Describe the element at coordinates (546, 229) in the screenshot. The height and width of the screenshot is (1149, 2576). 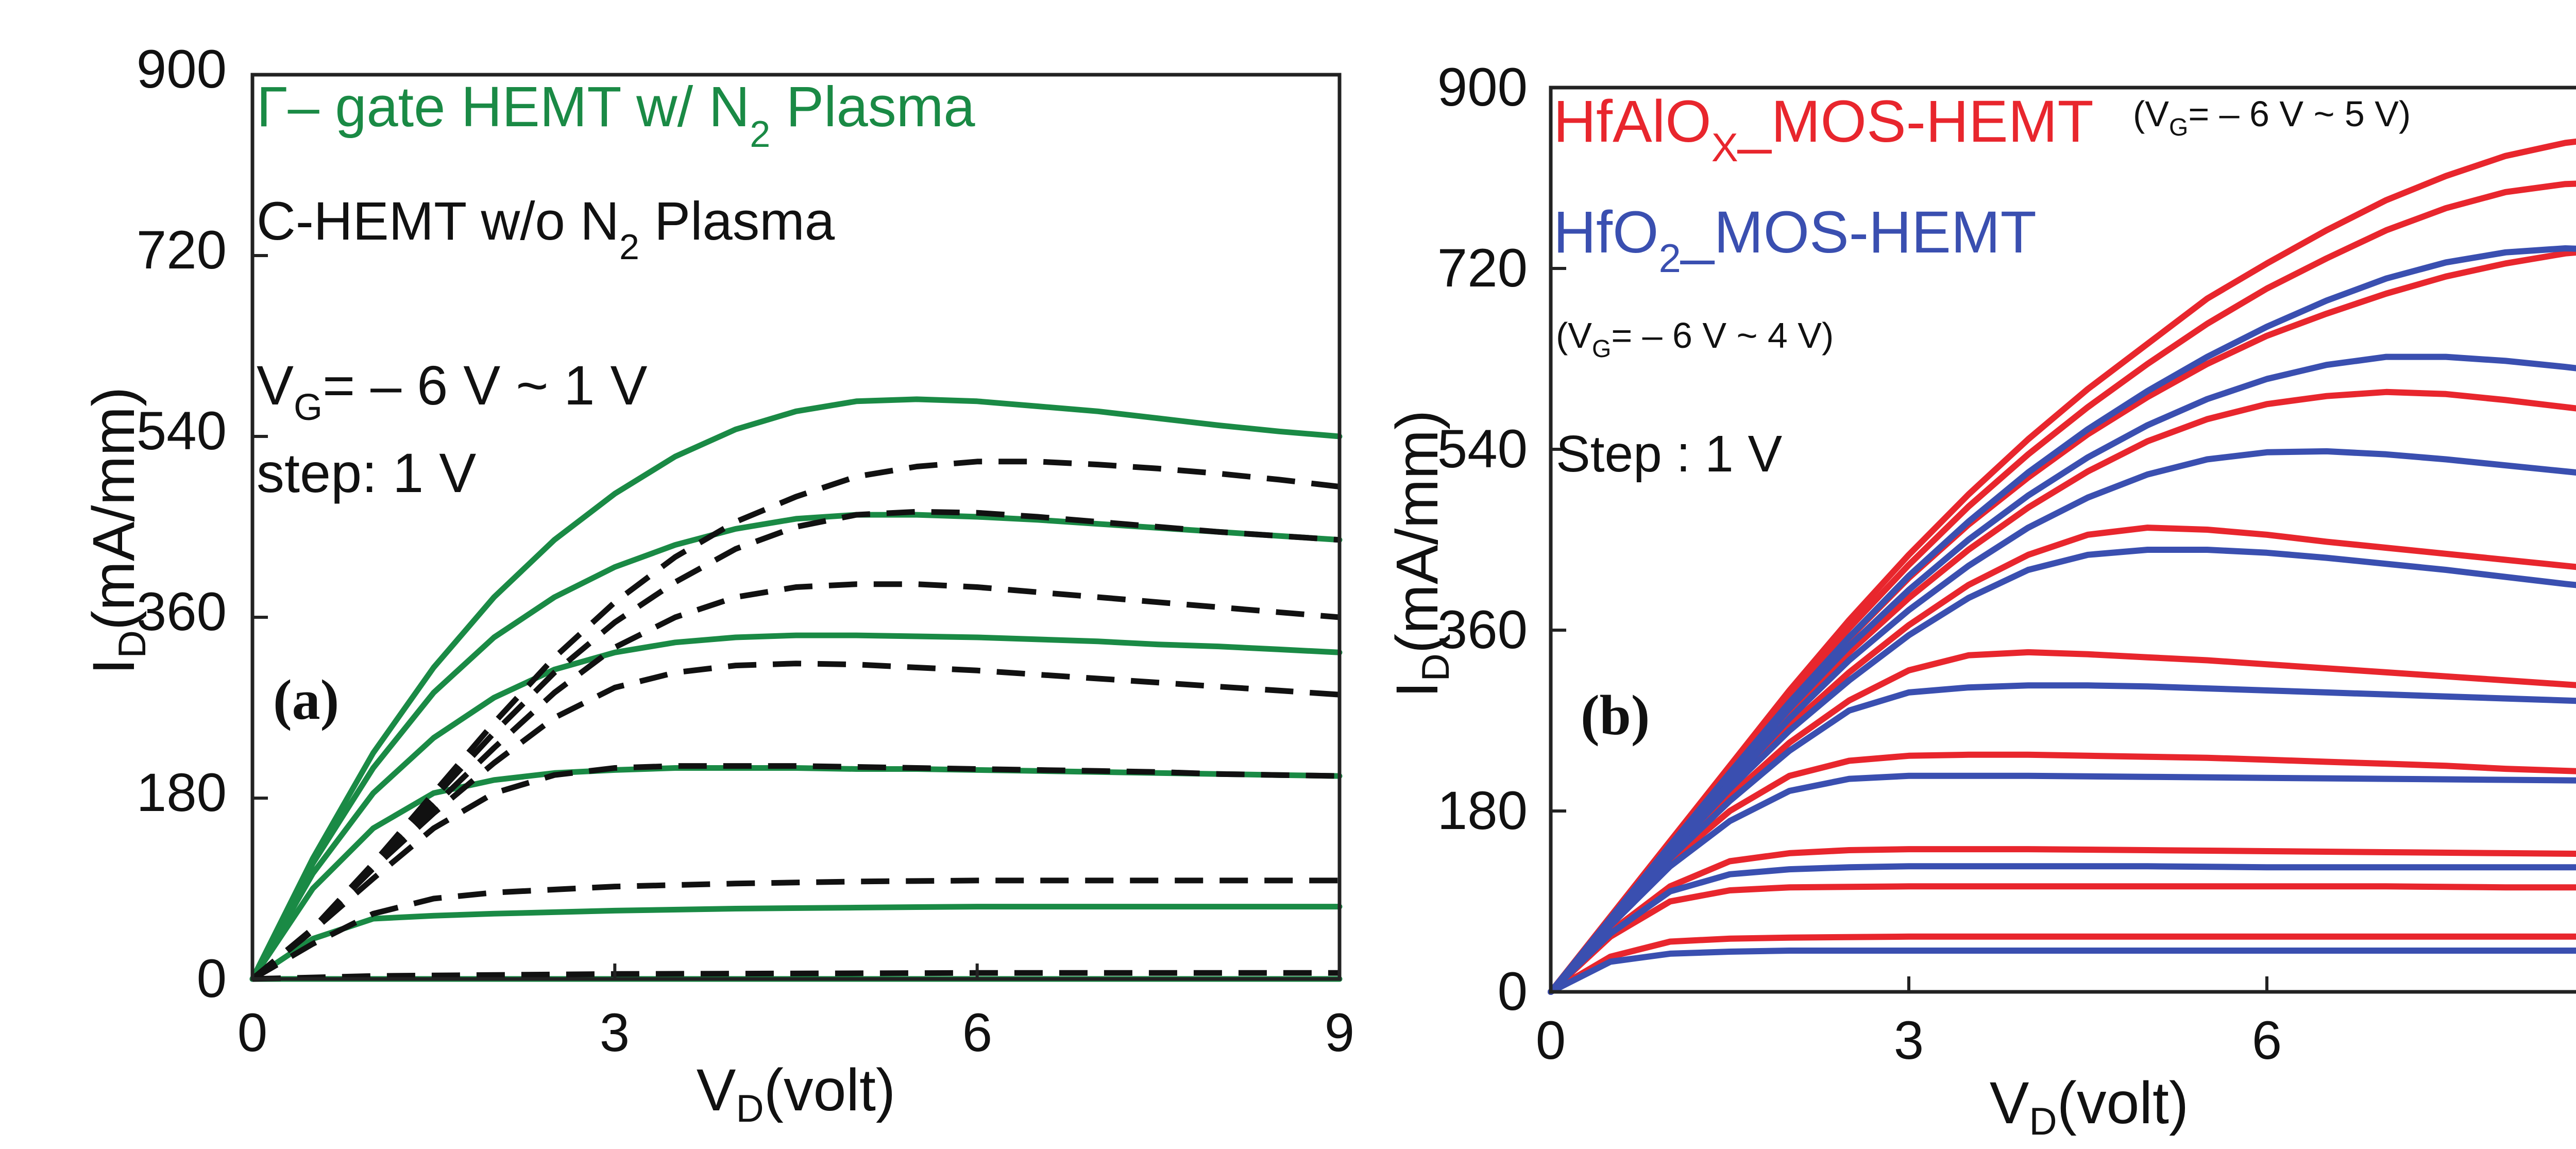
I see `panel-a-legend-c-hemt: C-HEMT w/o N2 Plasma` at that location.